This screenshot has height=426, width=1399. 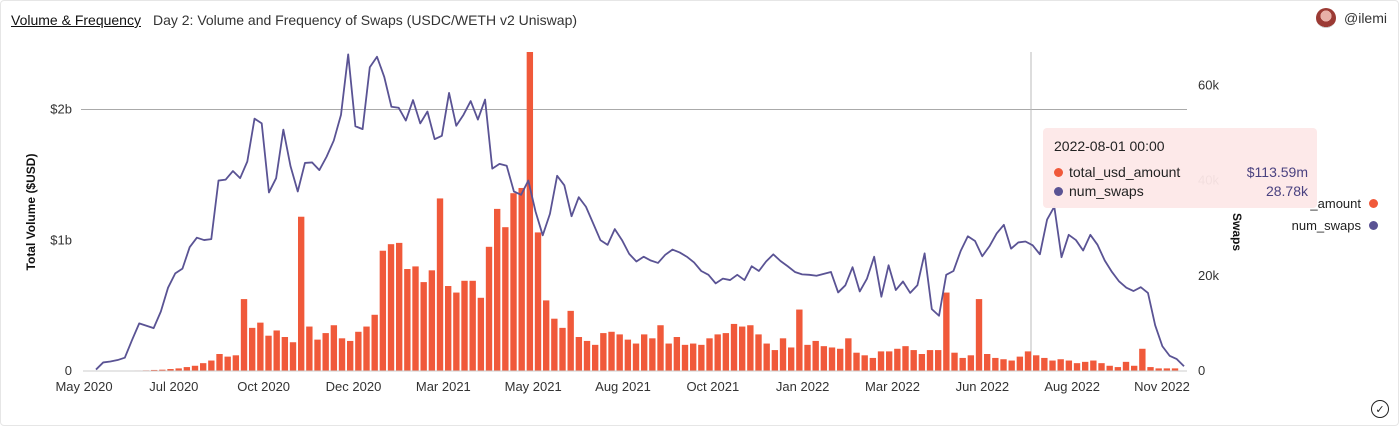 I want to click on legend-label-volume: _amount, so click(x=1335, y=203).